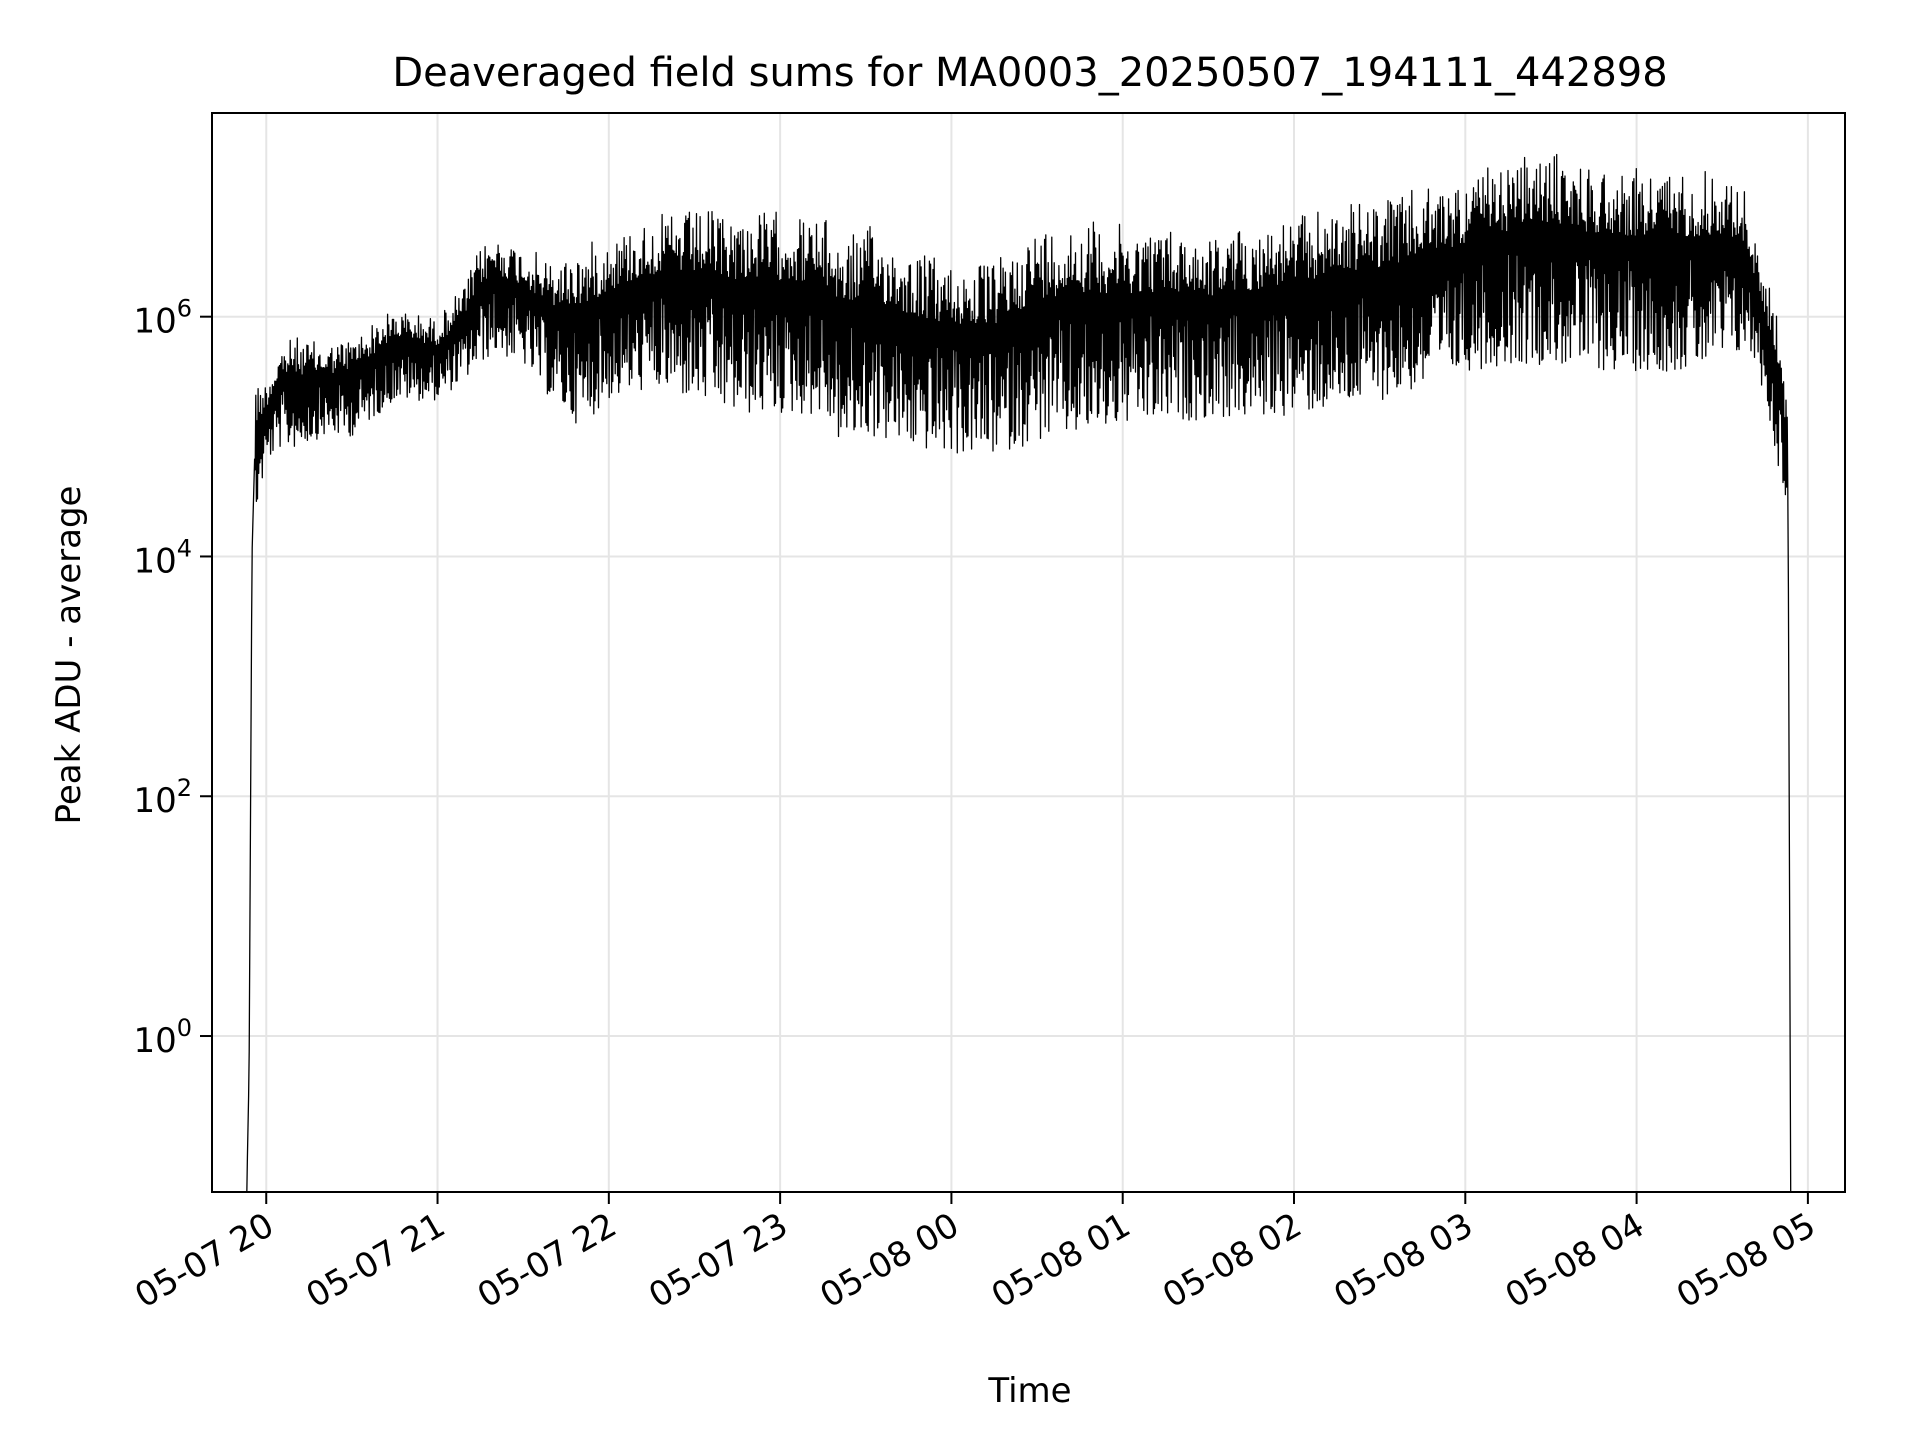 This screenshot has width=1920, height=1440. I want to click on x-tick-label: 05-08 05, so click(1746, 1260).